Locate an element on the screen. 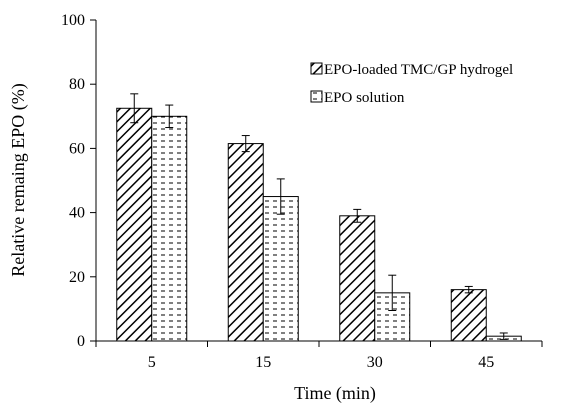 This screenshot has height=407, width=574. bar-series0-cat2 is located at coordinates (357, 278).